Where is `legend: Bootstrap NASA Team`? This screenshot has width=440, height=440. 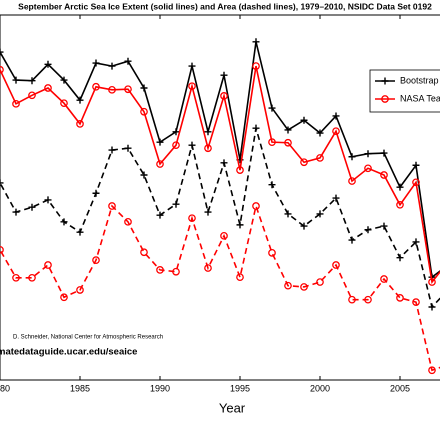
legend: Bootstrap NASA Team is located at coordinates (404, 91).